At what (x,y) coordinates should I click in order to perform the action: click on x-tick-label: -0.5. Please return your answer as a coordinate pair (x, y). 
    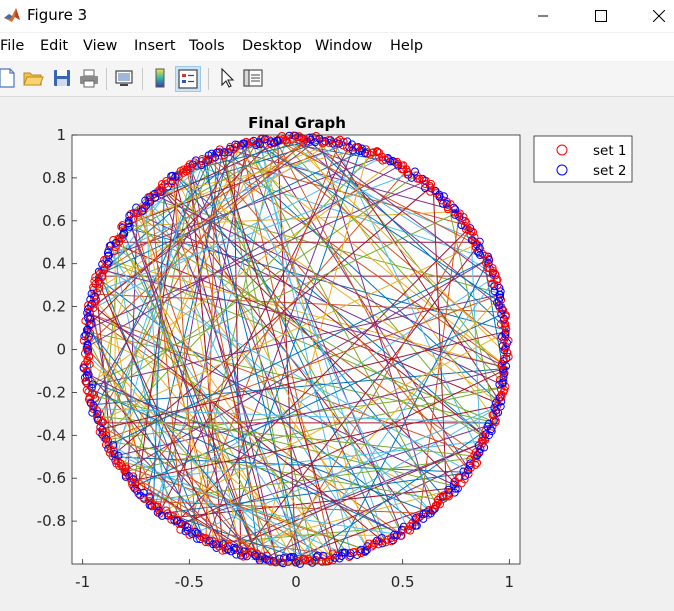
    Looking at the image, I should click on (189, 582).